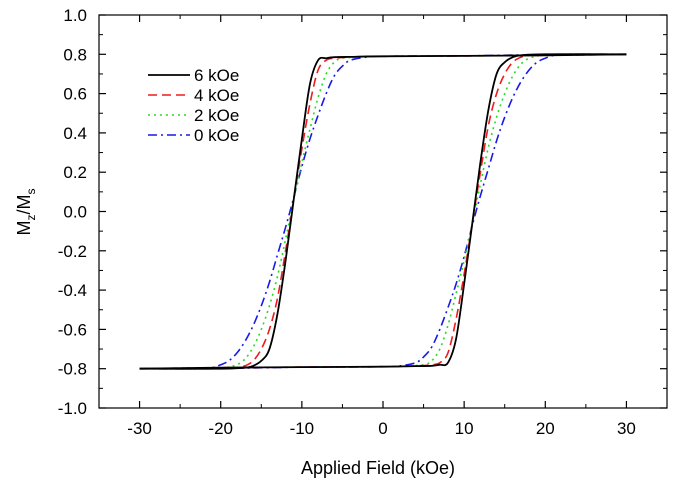 Image resolution: width=685 pixels, height=485 pixels. I want to click on legend-label-0-koe: 0 kOe, so click(216, 135).